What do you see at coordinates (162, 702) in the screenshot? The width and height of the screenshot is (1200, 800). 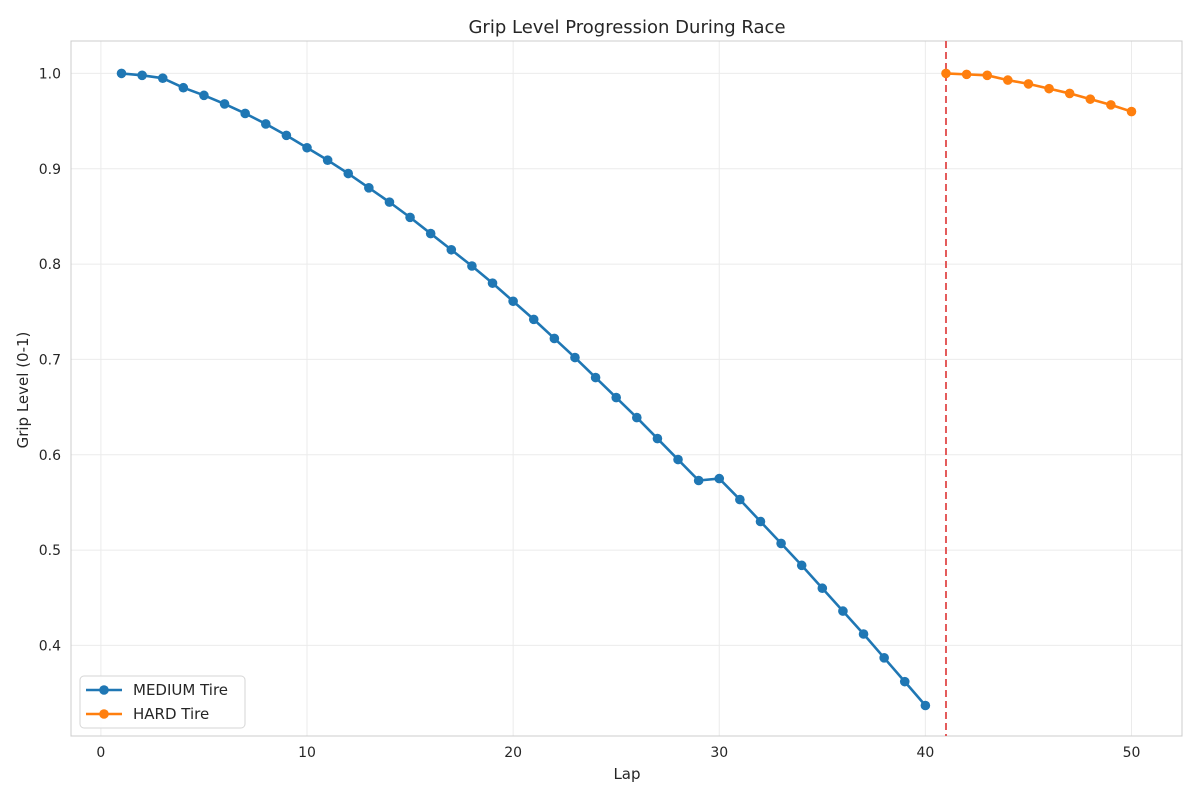 I see `legend: MEDIUM Tire HARD Tire` at bounding box center [162, 702].